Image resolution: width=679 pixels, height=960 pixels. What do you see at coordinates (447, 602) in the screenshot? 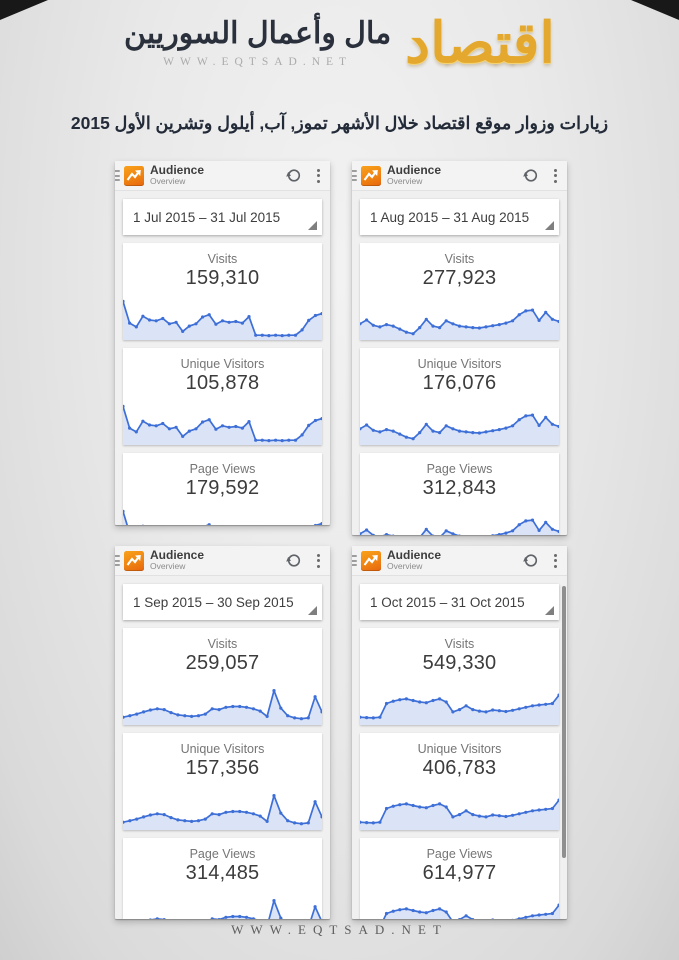
I see `date-range-label: 1 Oct 2015 – 31 Oct 2015` at bounding box center [447, 602].